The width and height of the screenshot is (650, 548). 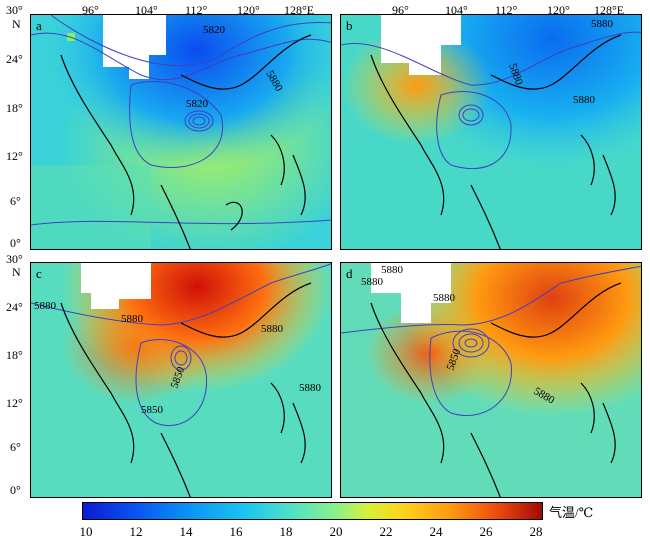 I want to click on colorbar-tick: 28, so click(x=536, y=531).